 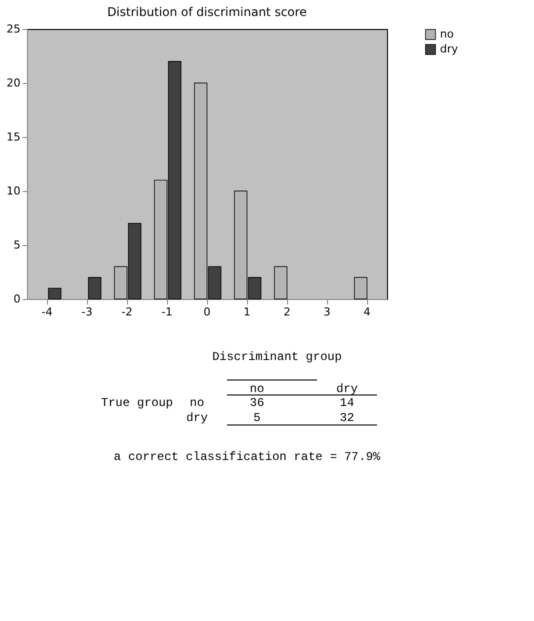 I want to click on text: 14, so click(x=347, y=403).